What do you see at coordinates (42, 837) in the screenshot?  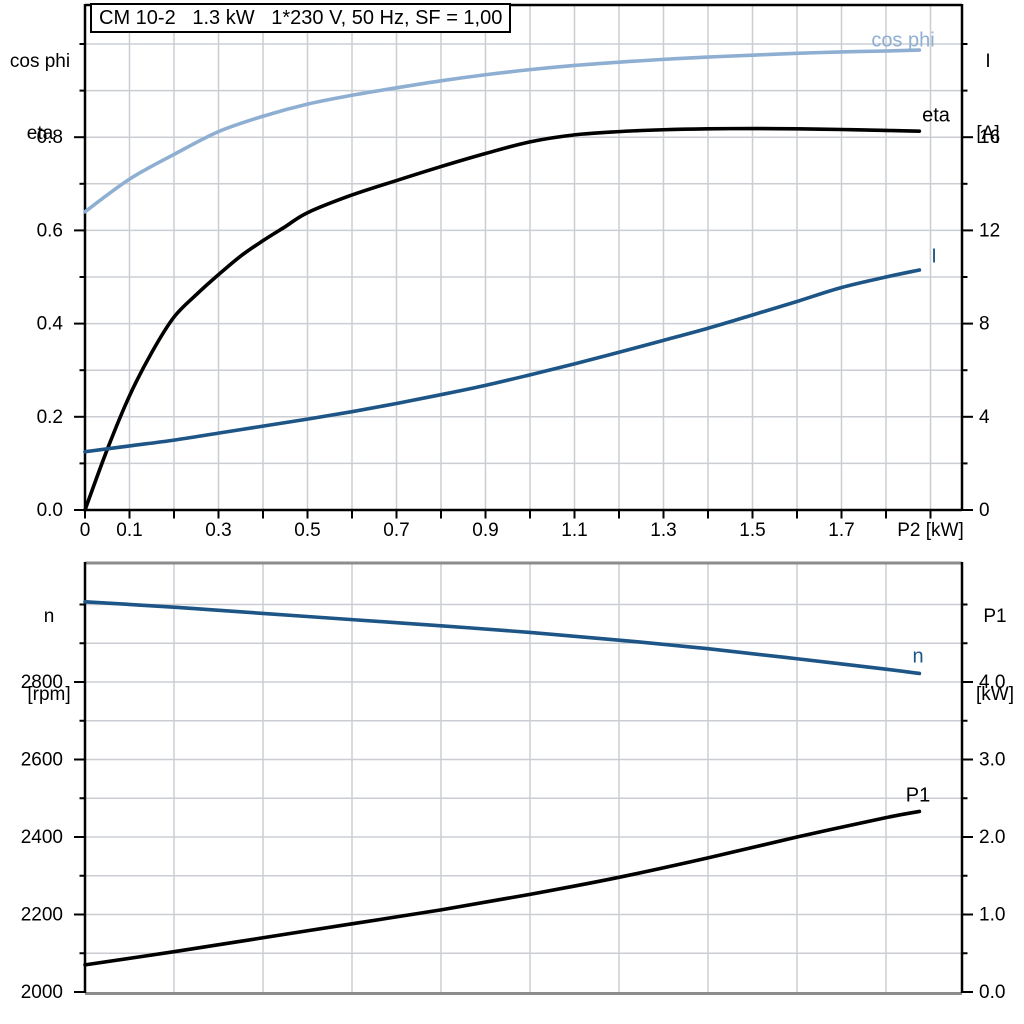 I see `left-tick-label: 2400` at bounding box center [42, 837].